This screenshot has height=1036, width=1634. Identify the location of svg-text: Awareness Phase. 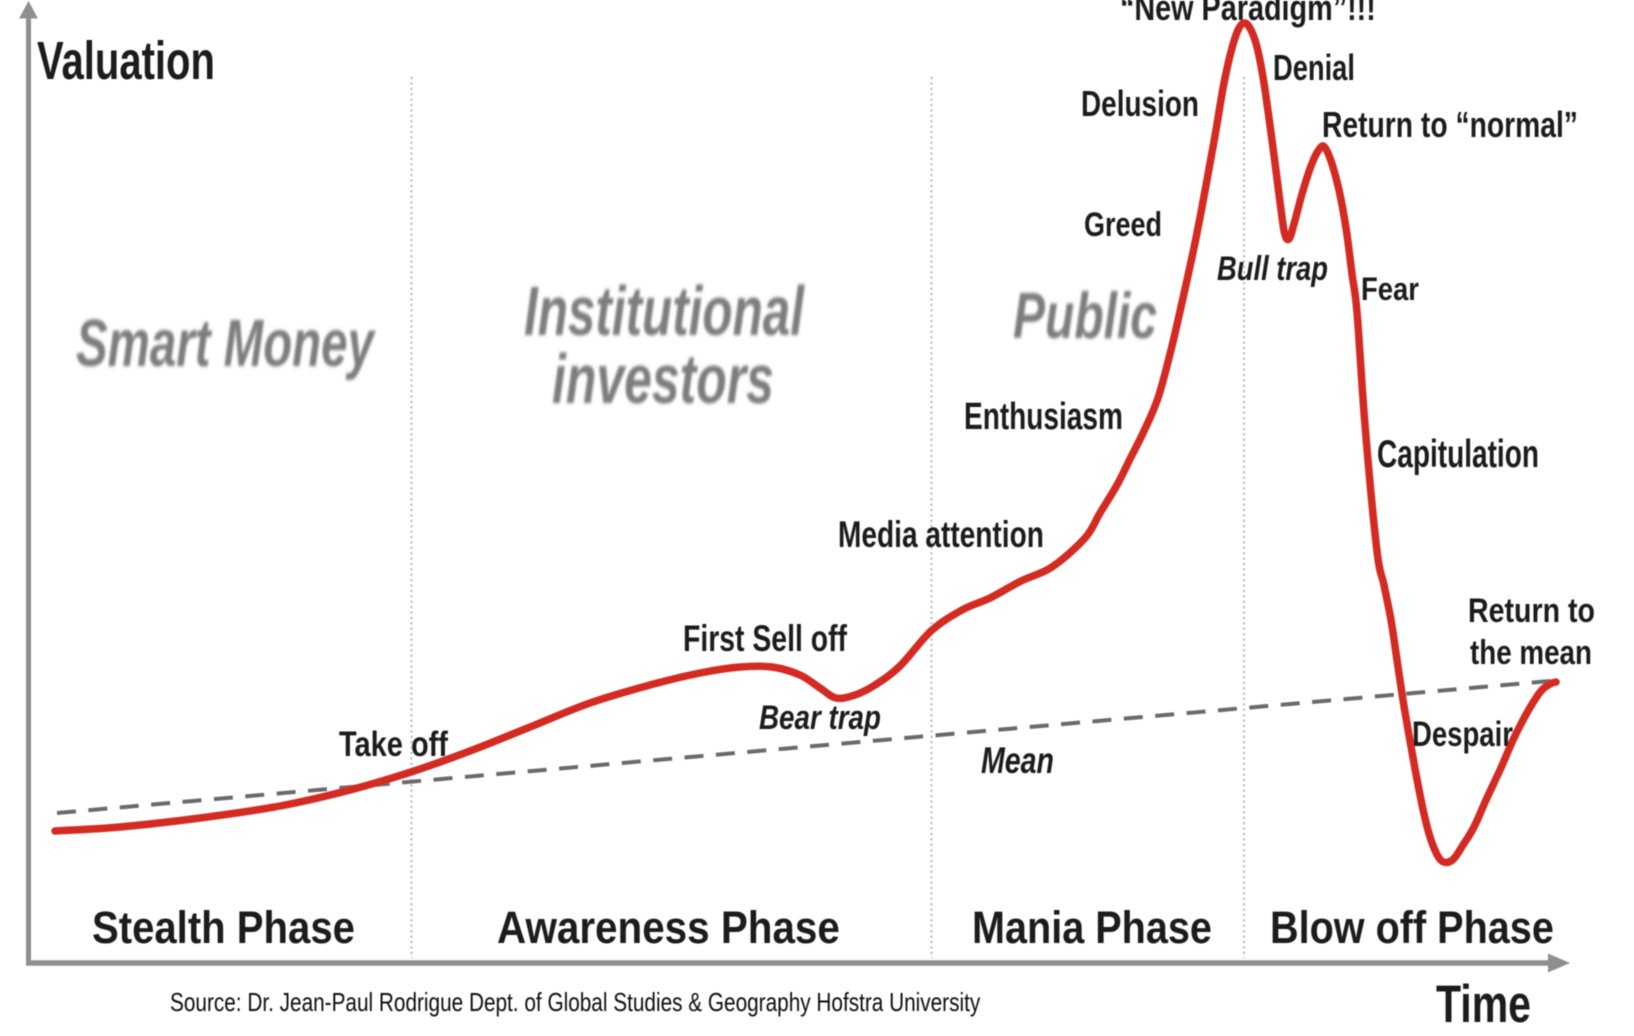
(668, 928).